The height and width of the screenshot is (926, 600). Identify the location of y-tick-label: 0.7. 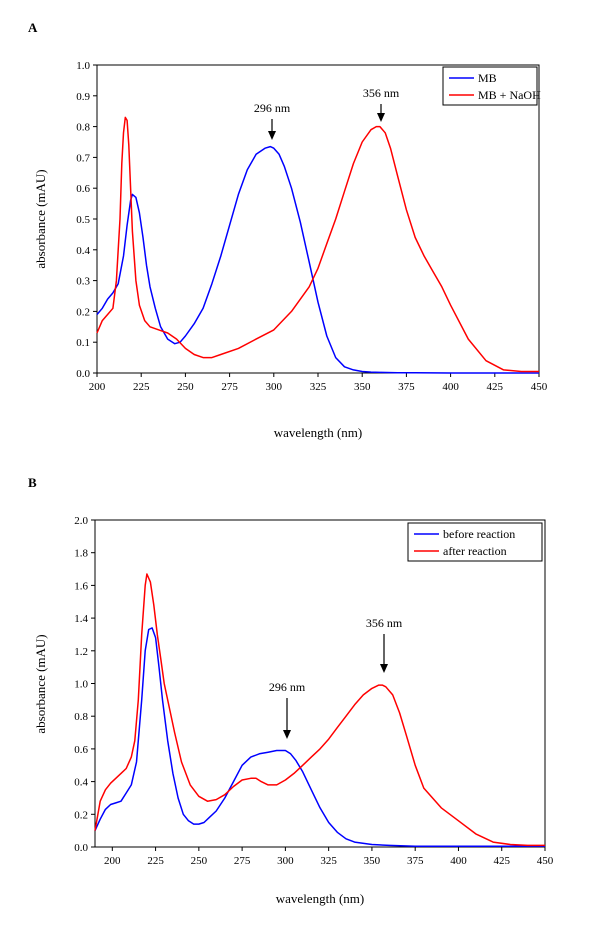
(83, 158).